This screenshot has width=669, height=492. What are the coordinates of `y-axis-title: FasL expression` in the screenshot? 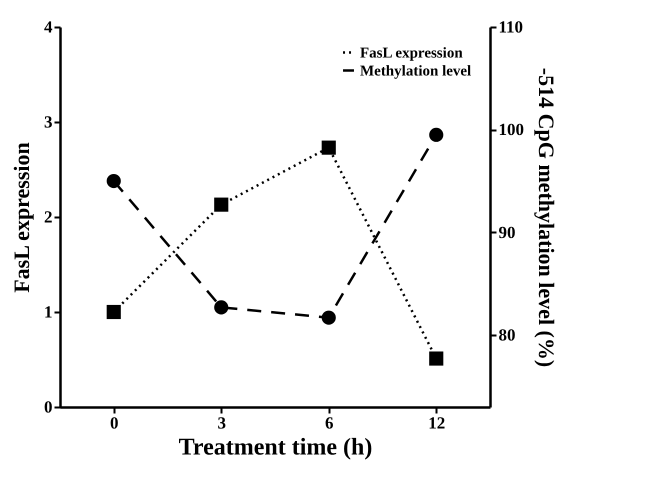 It's located at (21, 217).